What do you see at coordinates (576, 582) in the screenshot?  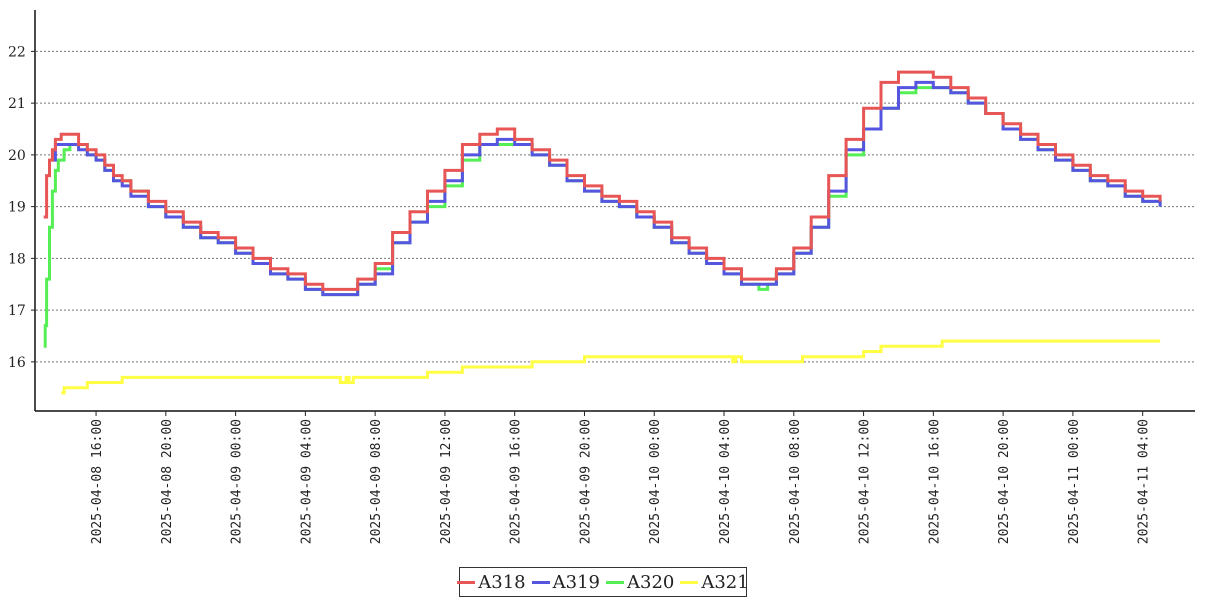 I see `legend-label: A319` at bounding box center [576, 582].